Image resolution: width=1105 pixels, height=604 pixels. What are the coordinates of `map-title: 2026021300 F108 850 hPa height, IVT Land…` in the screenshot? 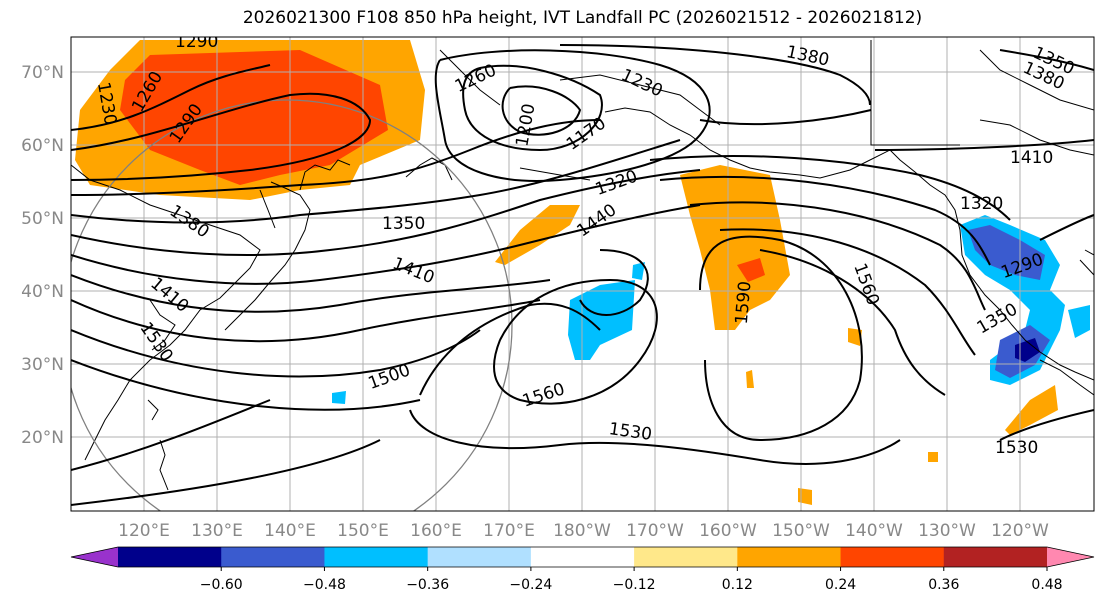 It's located at (582, 18).